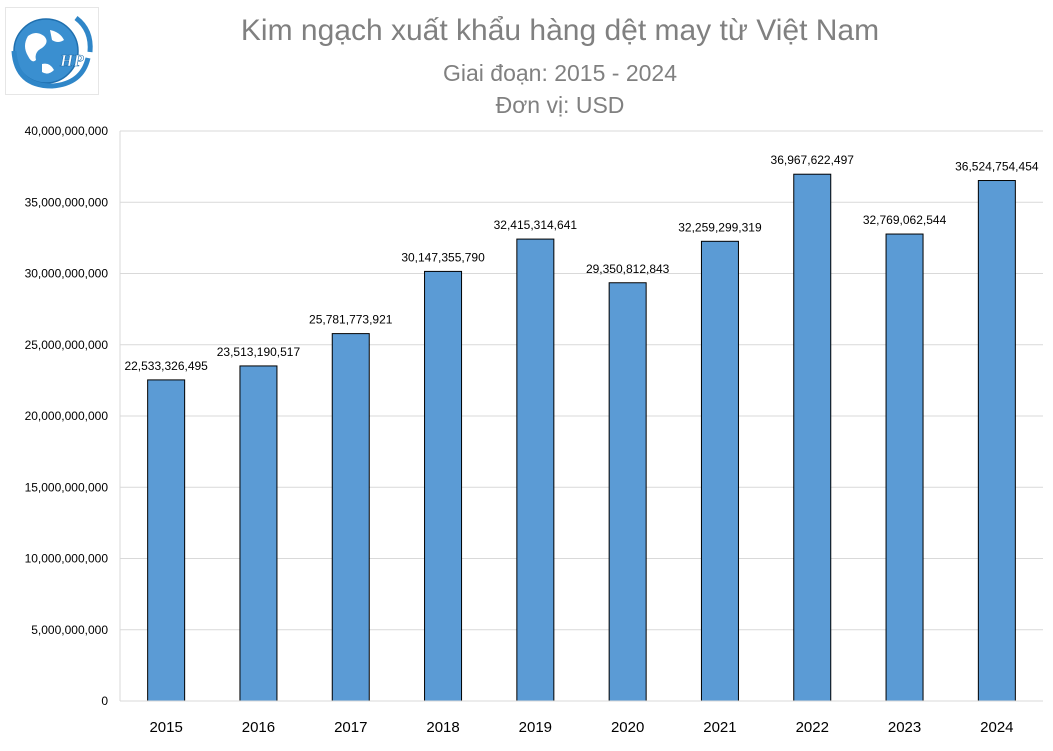 This screenshot has height=751, width=1053. Describe the element at coordinates (67, 487) in the screenshot. I see `y-tick-label: 15,000,000,000` at that location.